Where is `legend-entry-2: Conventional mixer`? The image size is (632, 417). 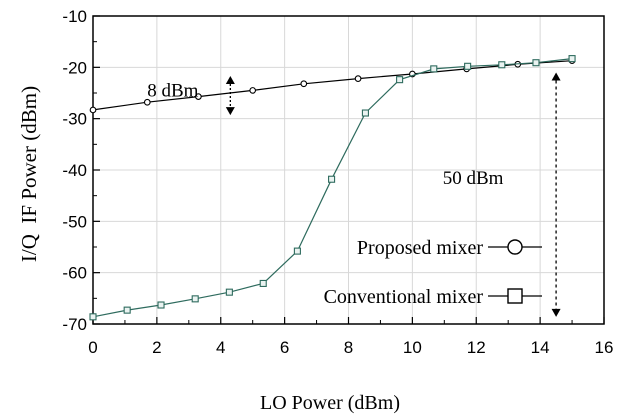 legend-entry-2: Conventional mixer is located at coordinates (433, 297).